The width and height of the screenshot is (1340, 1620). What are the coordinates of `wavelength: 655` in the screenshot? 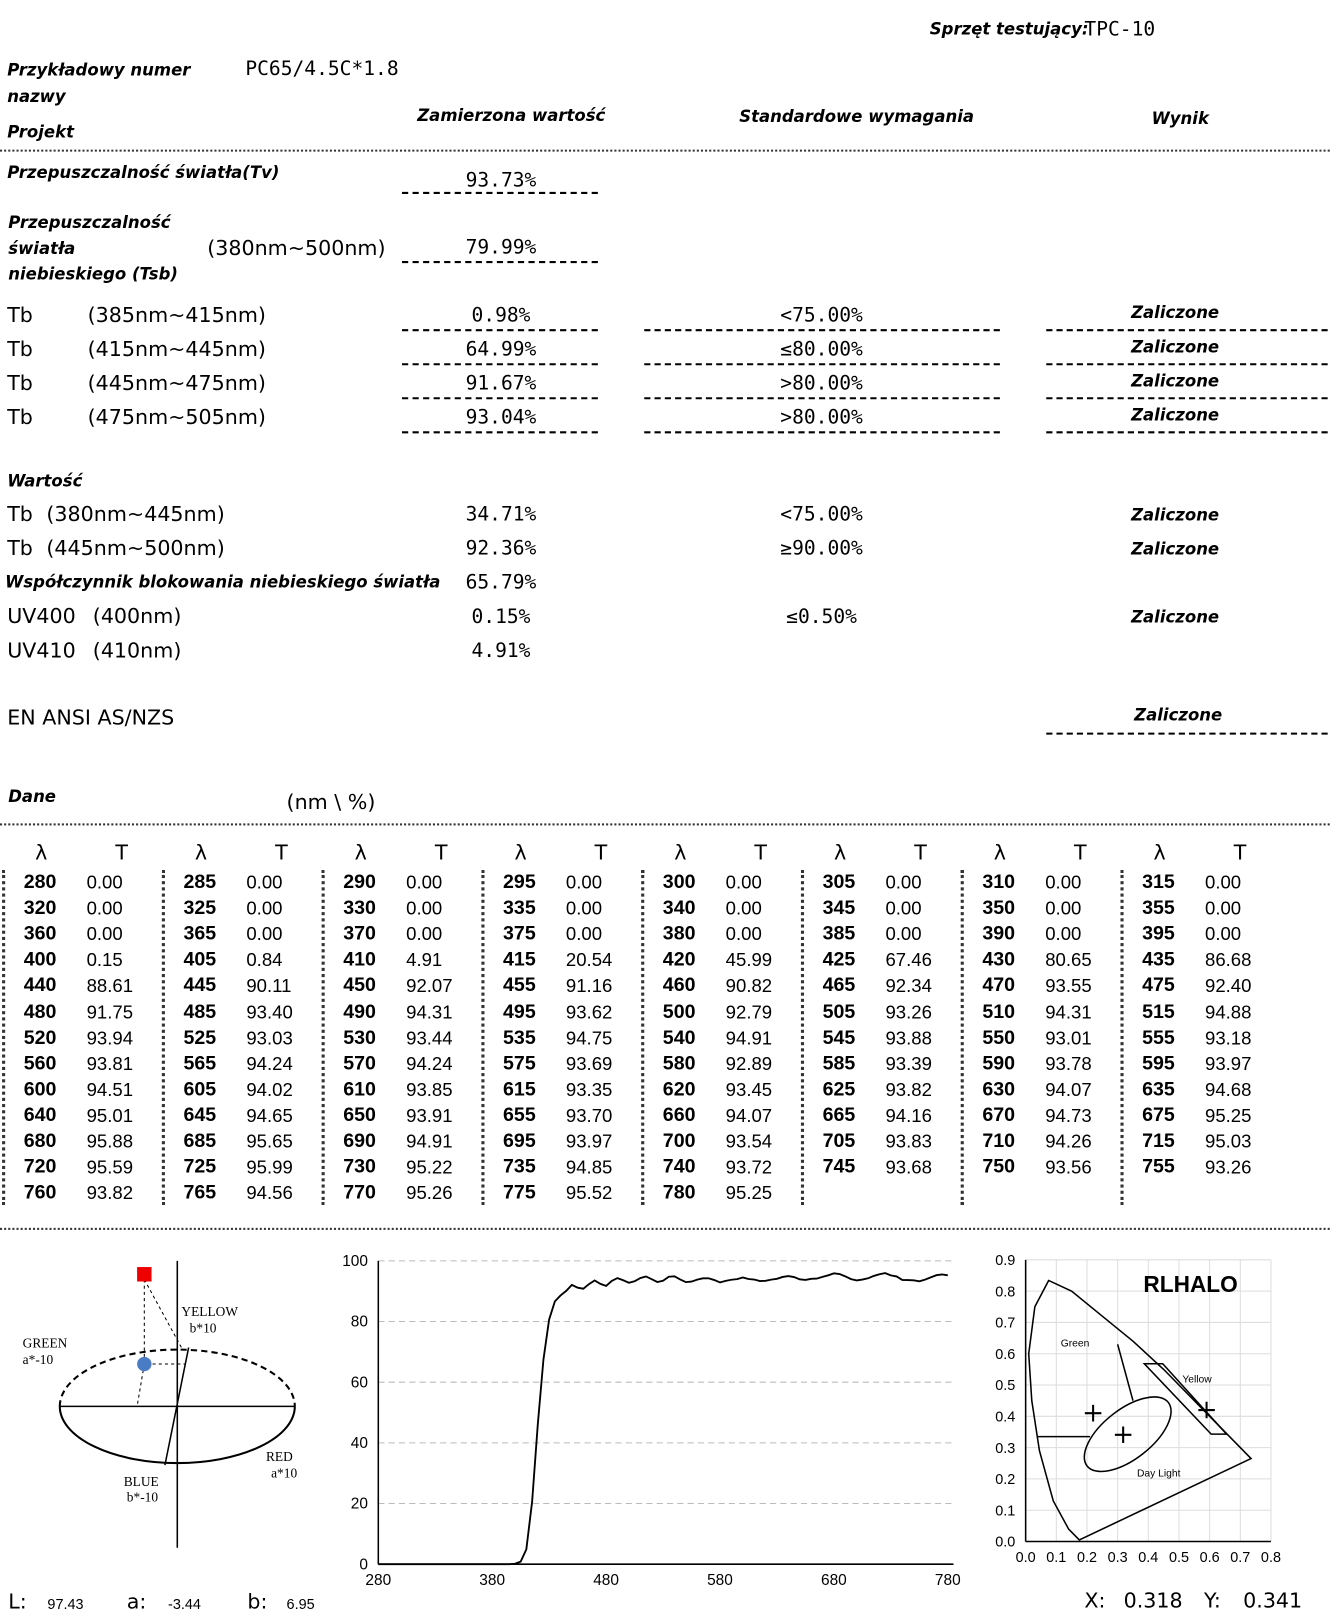 It's located at (519, 1115).